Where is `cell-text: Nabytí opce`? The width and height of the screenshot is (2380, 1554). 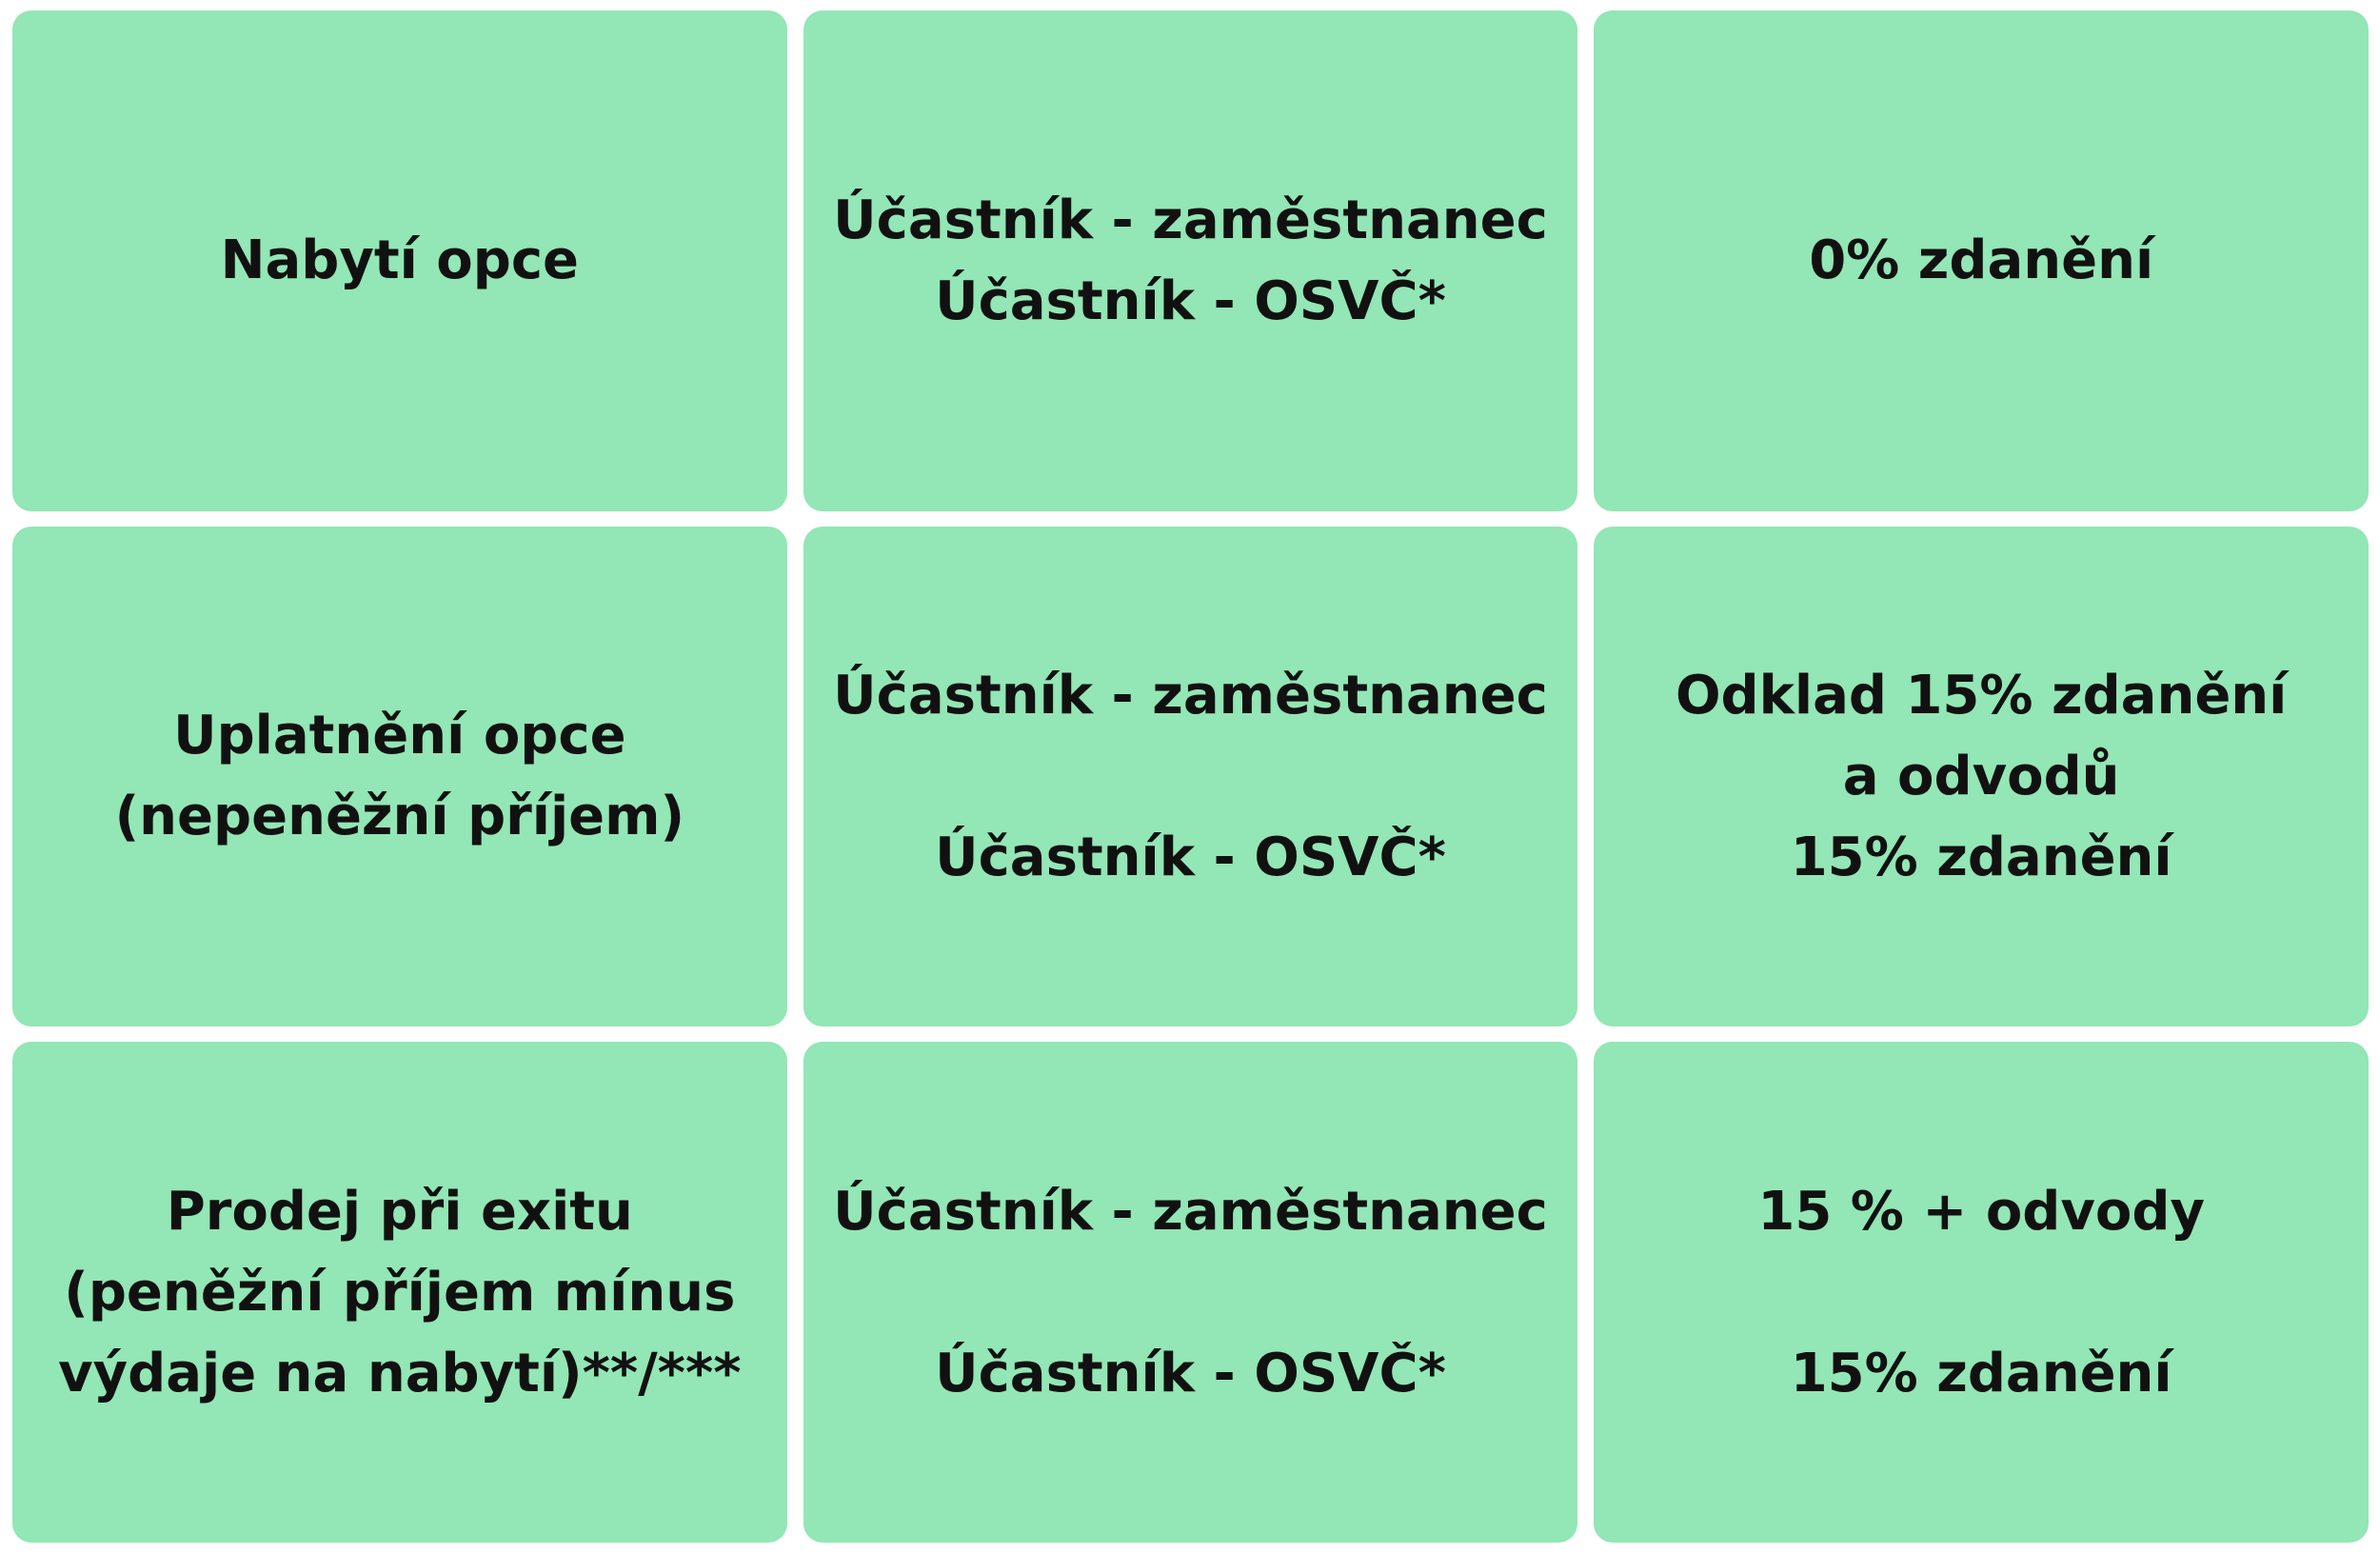
cell-text: Nabytí opce is located at coordinates (400, 260).